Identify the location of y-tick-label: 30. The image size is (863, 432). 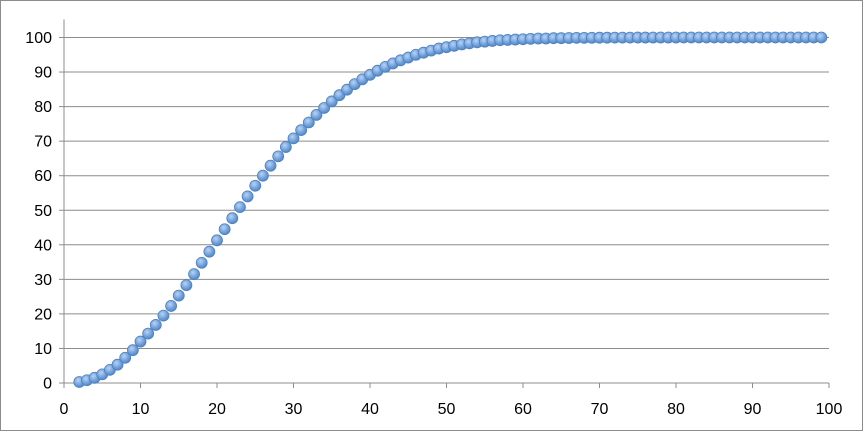
(43, 280).